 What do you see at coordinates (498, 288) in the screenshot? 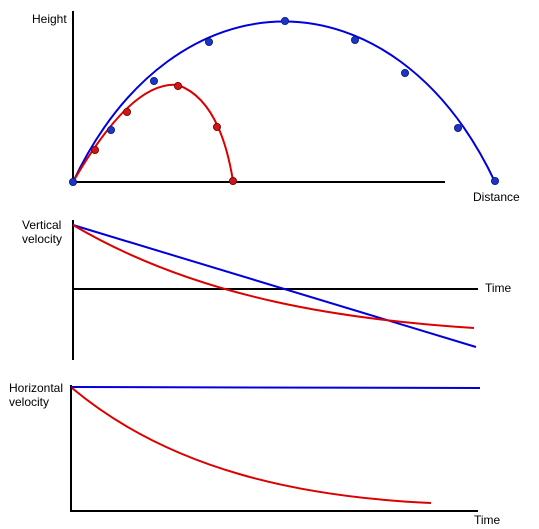
I see `vertical-velocity-time-label: Time` at bounding box center [498, 288].